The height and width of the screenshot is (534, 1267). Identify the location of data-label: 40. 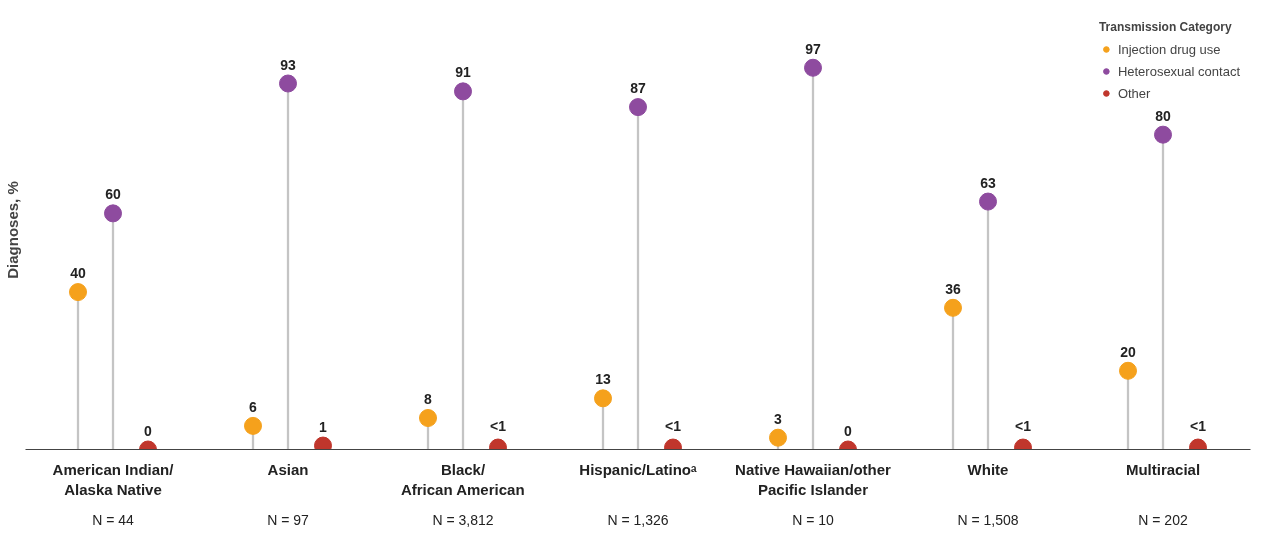
(78, 273).